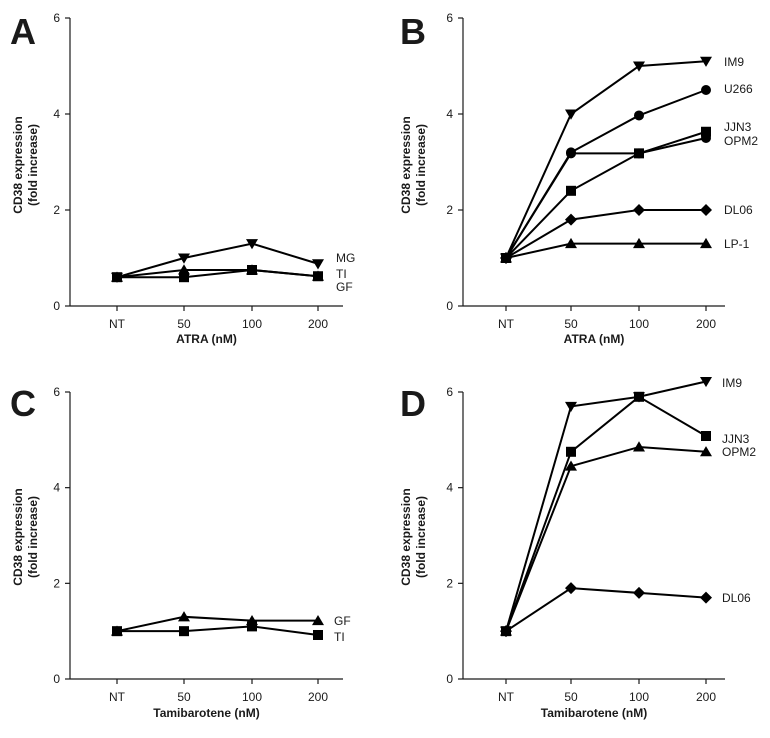 Image resolution: width=770 pixels, height=738 pixels. What do you see at coordinates (56, 392) in the screenshot?
I see `panel-c-y-tick-label: 6` at bounding box center [56, 392].